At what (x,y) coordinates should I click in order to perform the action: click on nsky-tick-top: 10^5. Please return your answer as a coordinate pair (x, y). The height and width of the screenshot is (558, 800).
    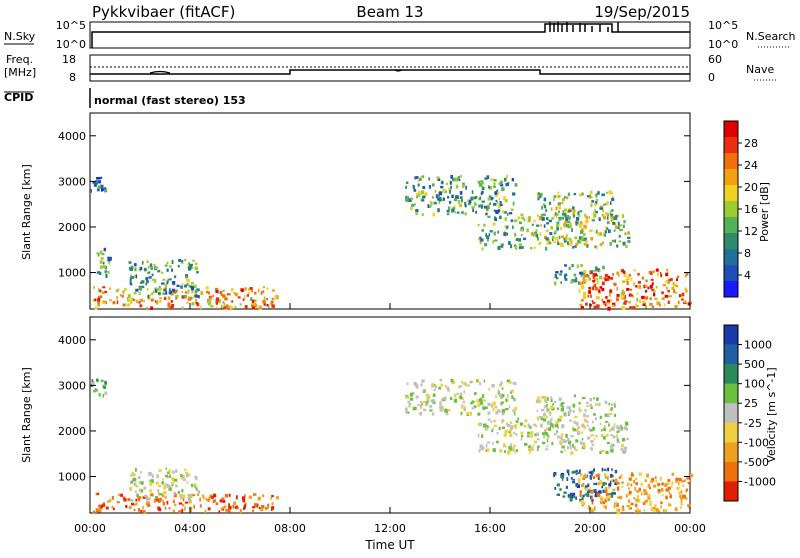
    Looking at the image, I should click on (71, 25).